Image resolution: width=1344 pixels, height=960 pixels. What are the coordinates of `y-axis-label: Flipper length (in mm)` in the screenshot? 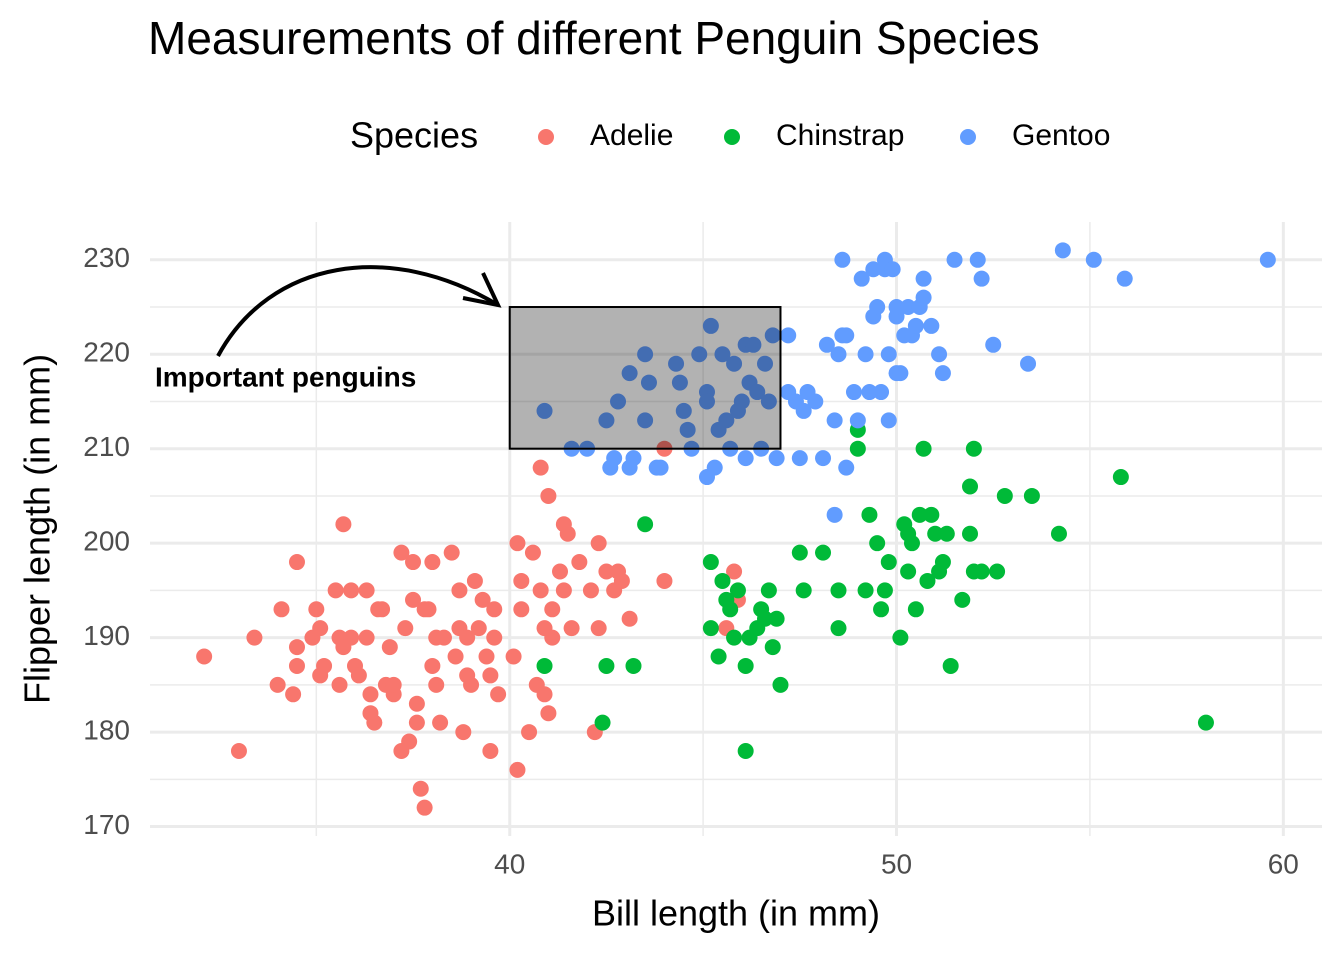 It's located at (37, 529).